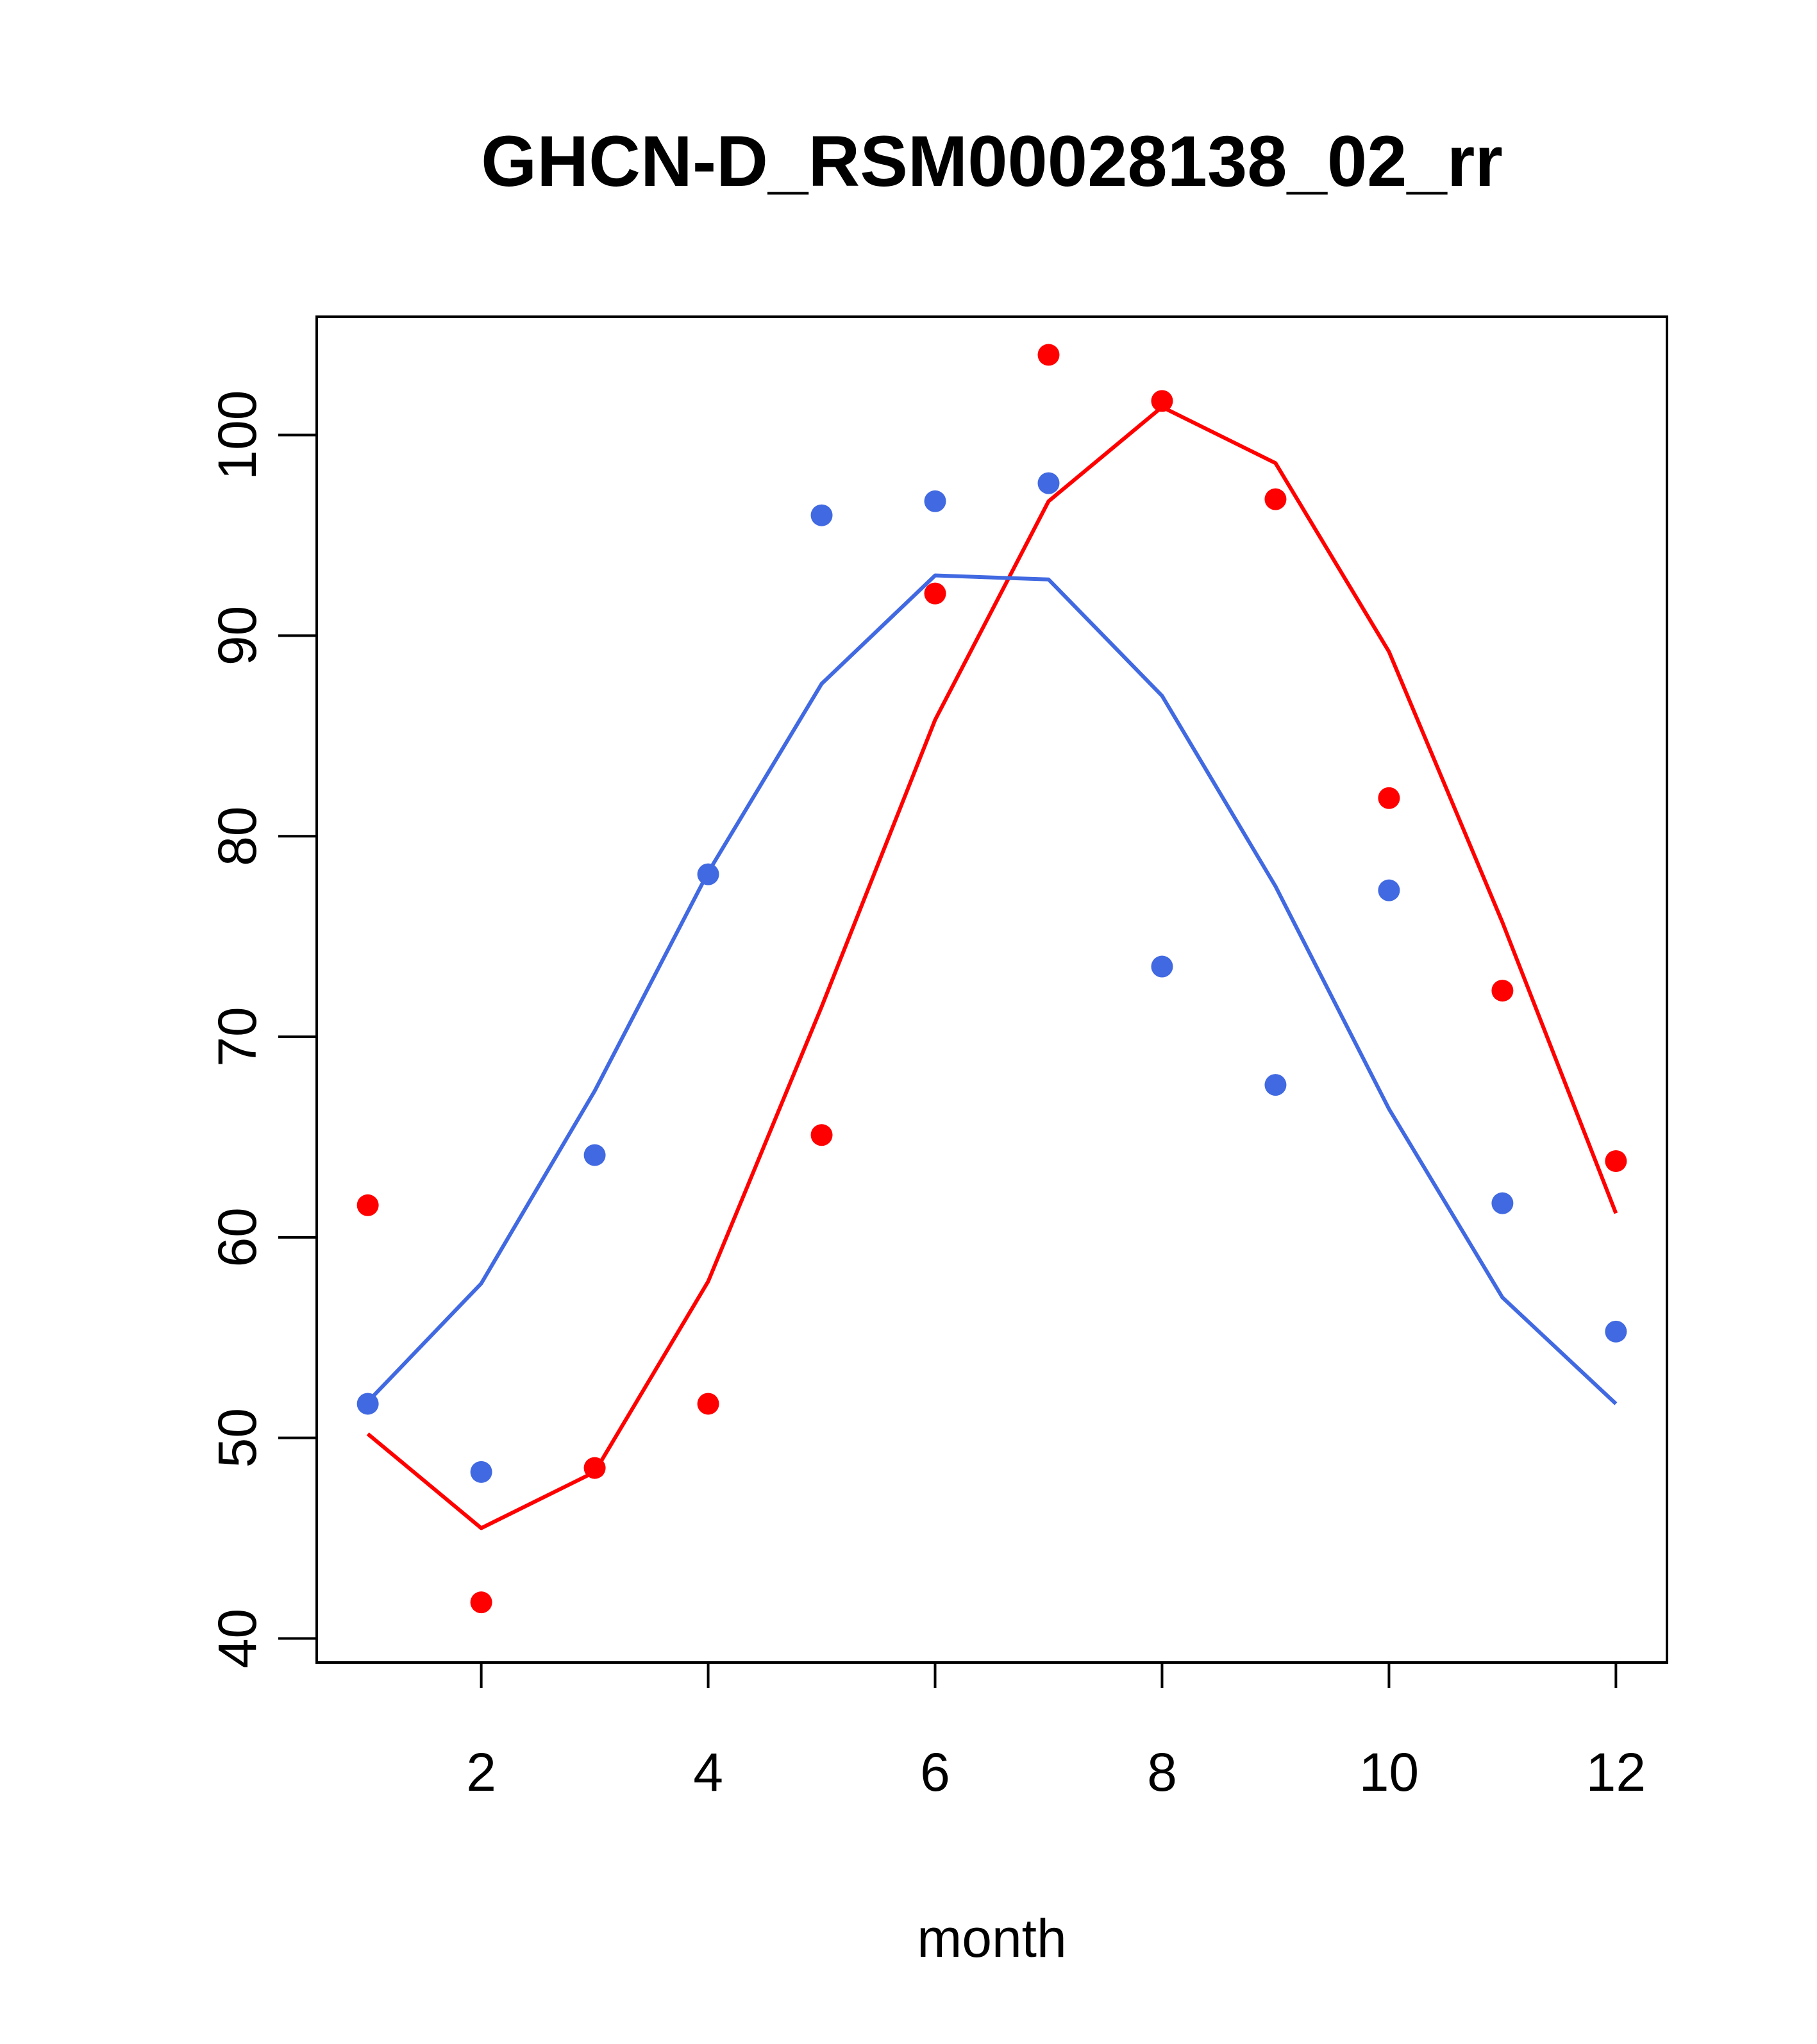 This screenshot has width=1817, height=2044. What do you see at coordinates (237, 1036) in the screenshot?
I see `y-tick-label: 70` at bounding box center [237, 1036].